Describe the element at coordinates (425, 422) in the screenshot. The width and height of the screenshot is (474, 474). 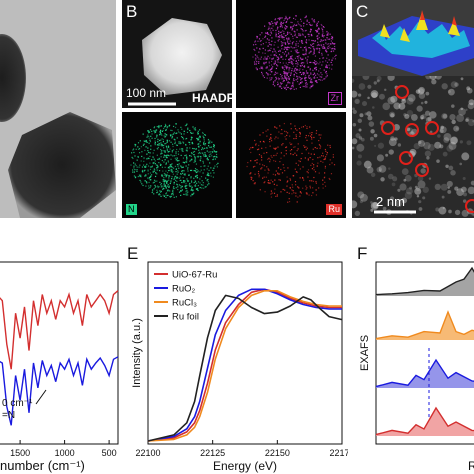
I see `series-fill` at that location.